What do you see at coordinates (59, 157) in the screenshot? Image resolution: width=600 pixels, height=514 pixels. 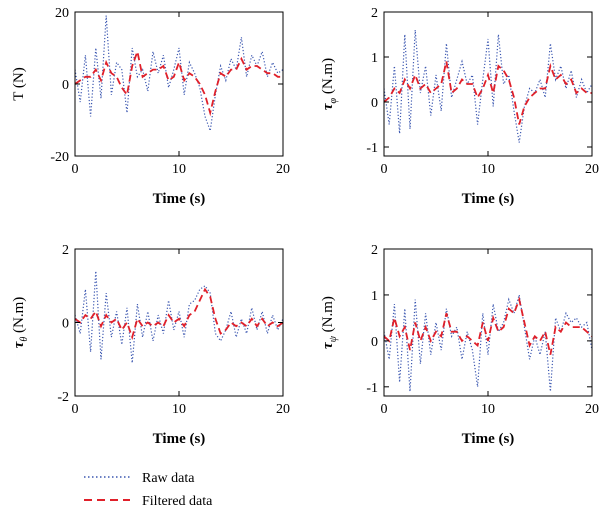 I see `y-tick-label: -20` at bounding box center [59, 157].